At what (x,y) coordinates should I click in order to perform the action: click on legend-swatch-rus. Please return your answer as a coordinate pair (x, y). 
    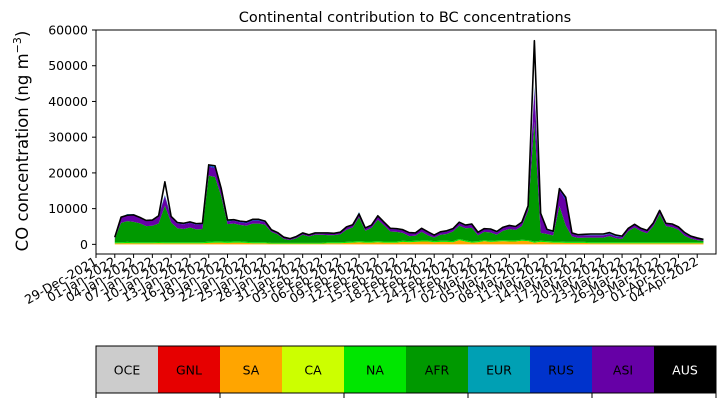
    Looking at the image, I should click on (561, 369).